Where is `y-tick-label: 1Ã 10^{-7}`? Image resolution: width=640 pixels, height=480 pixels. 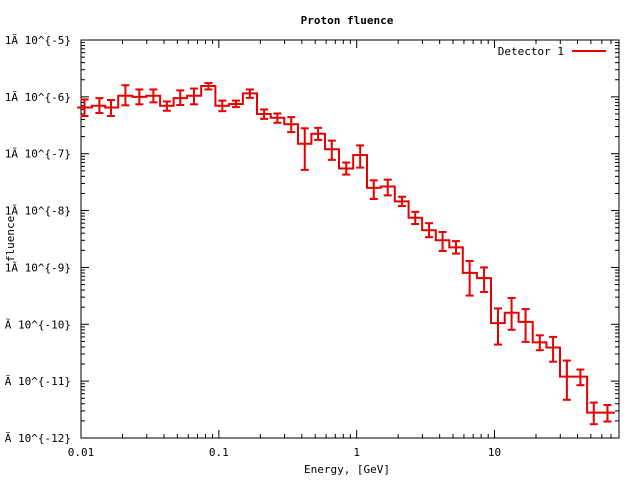
y-tick-label: 1Ã 10^{-7} is located at coordinates (38, 154).